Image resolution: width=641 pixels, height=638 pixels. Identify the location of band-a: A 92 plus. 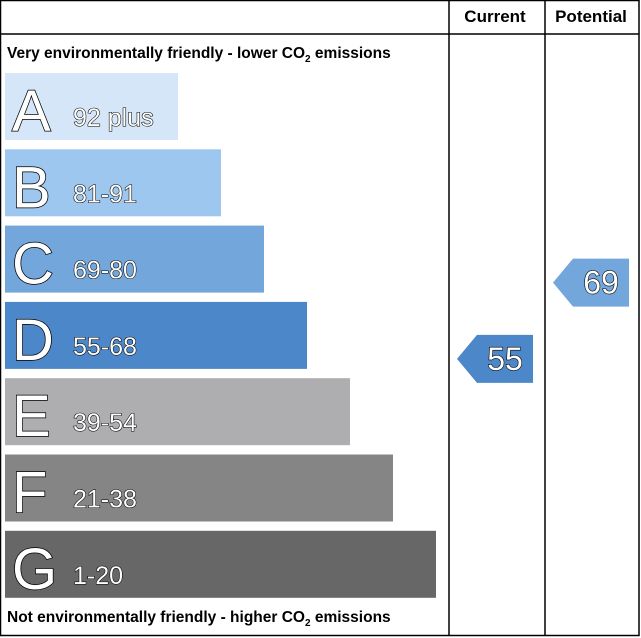
(91, 109).